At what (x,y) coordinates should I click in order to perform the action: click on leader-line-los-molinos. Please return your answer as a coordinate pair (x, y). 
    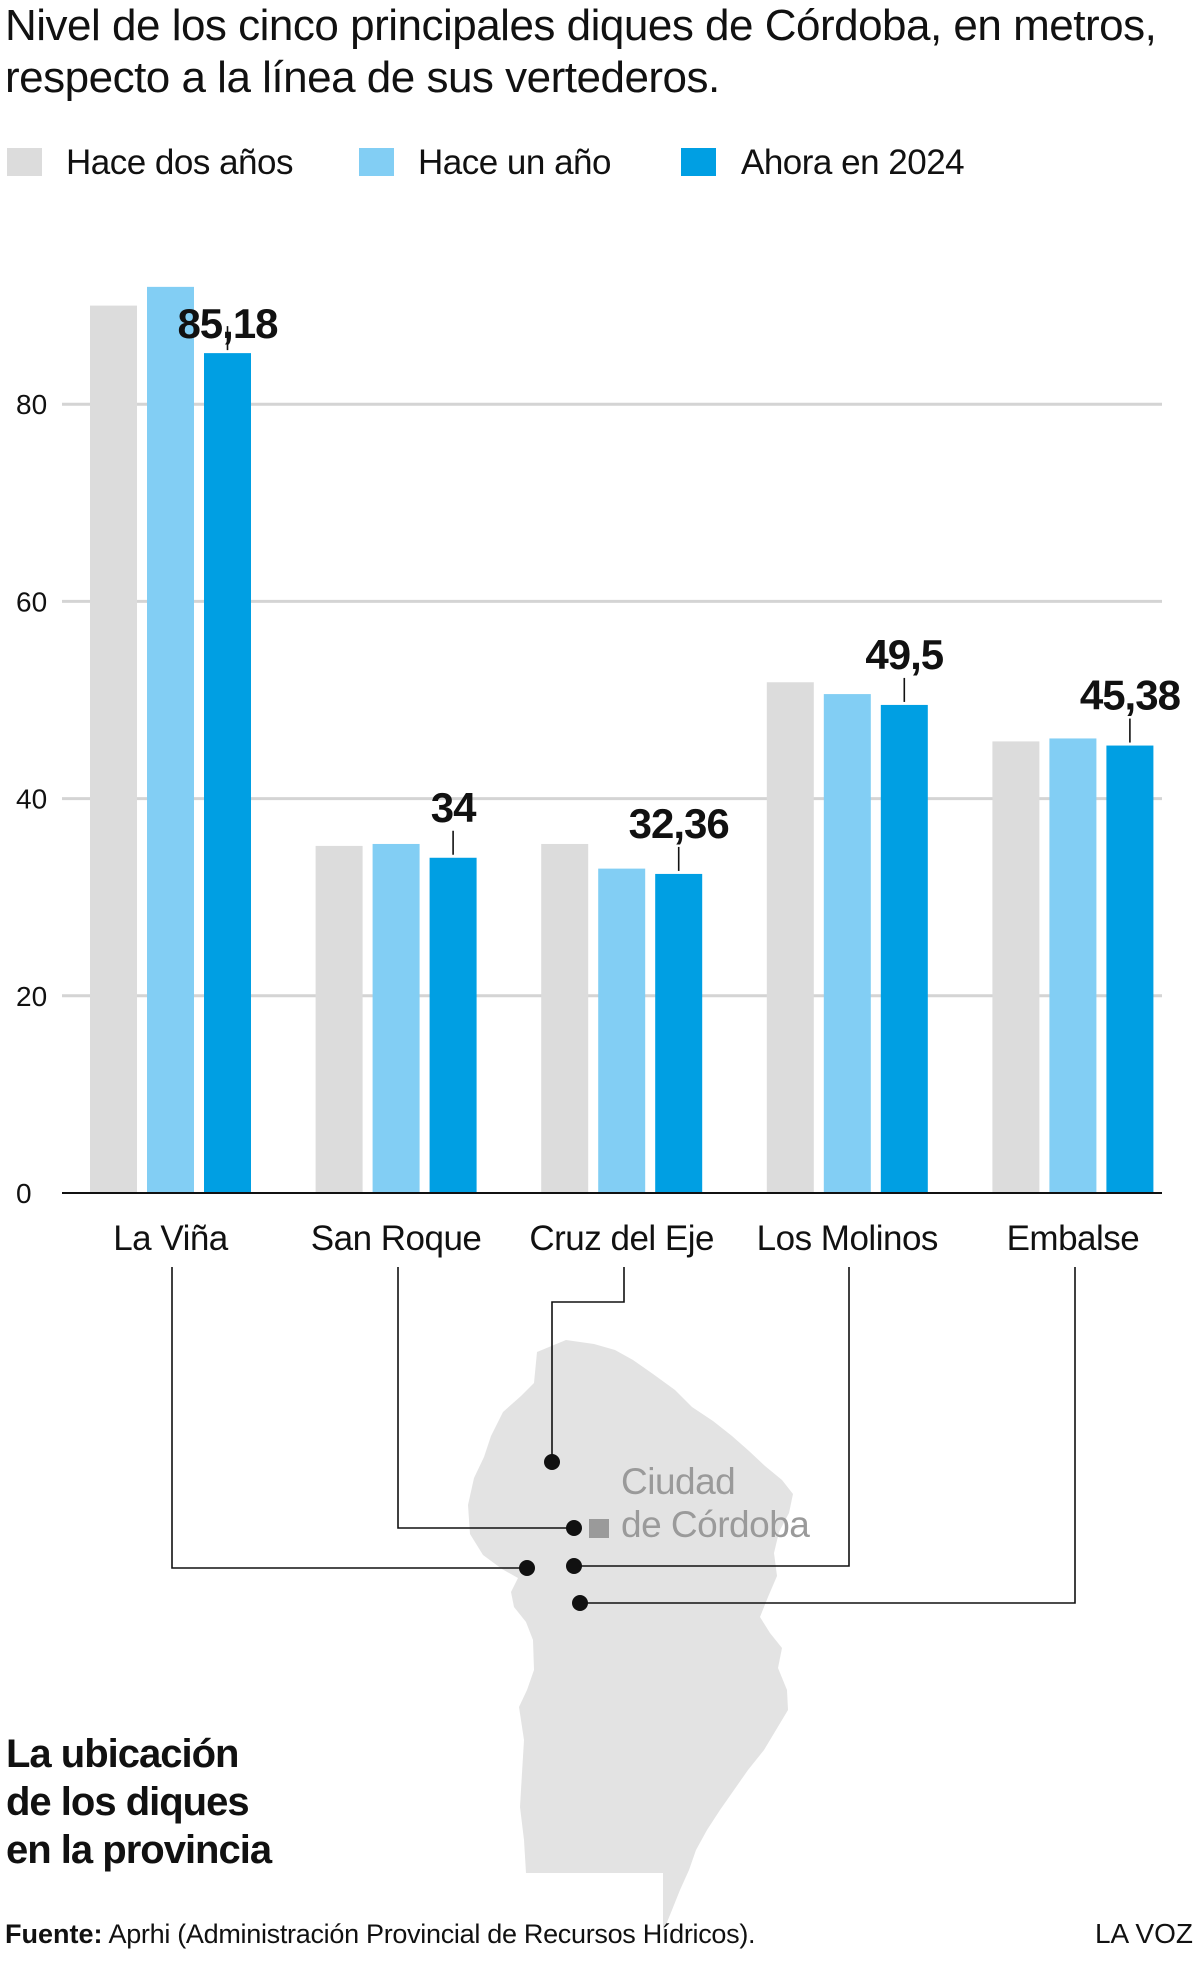
    Looking at the image, I should click on (712, 1417).